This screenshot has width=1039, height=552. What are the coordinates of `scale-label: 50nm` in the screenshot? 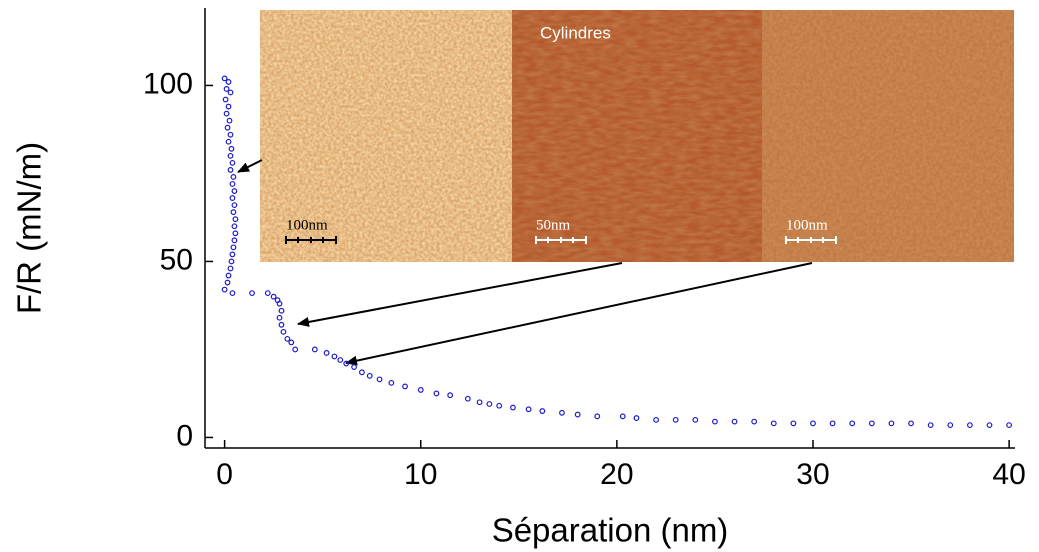 It's located at (553, 225).